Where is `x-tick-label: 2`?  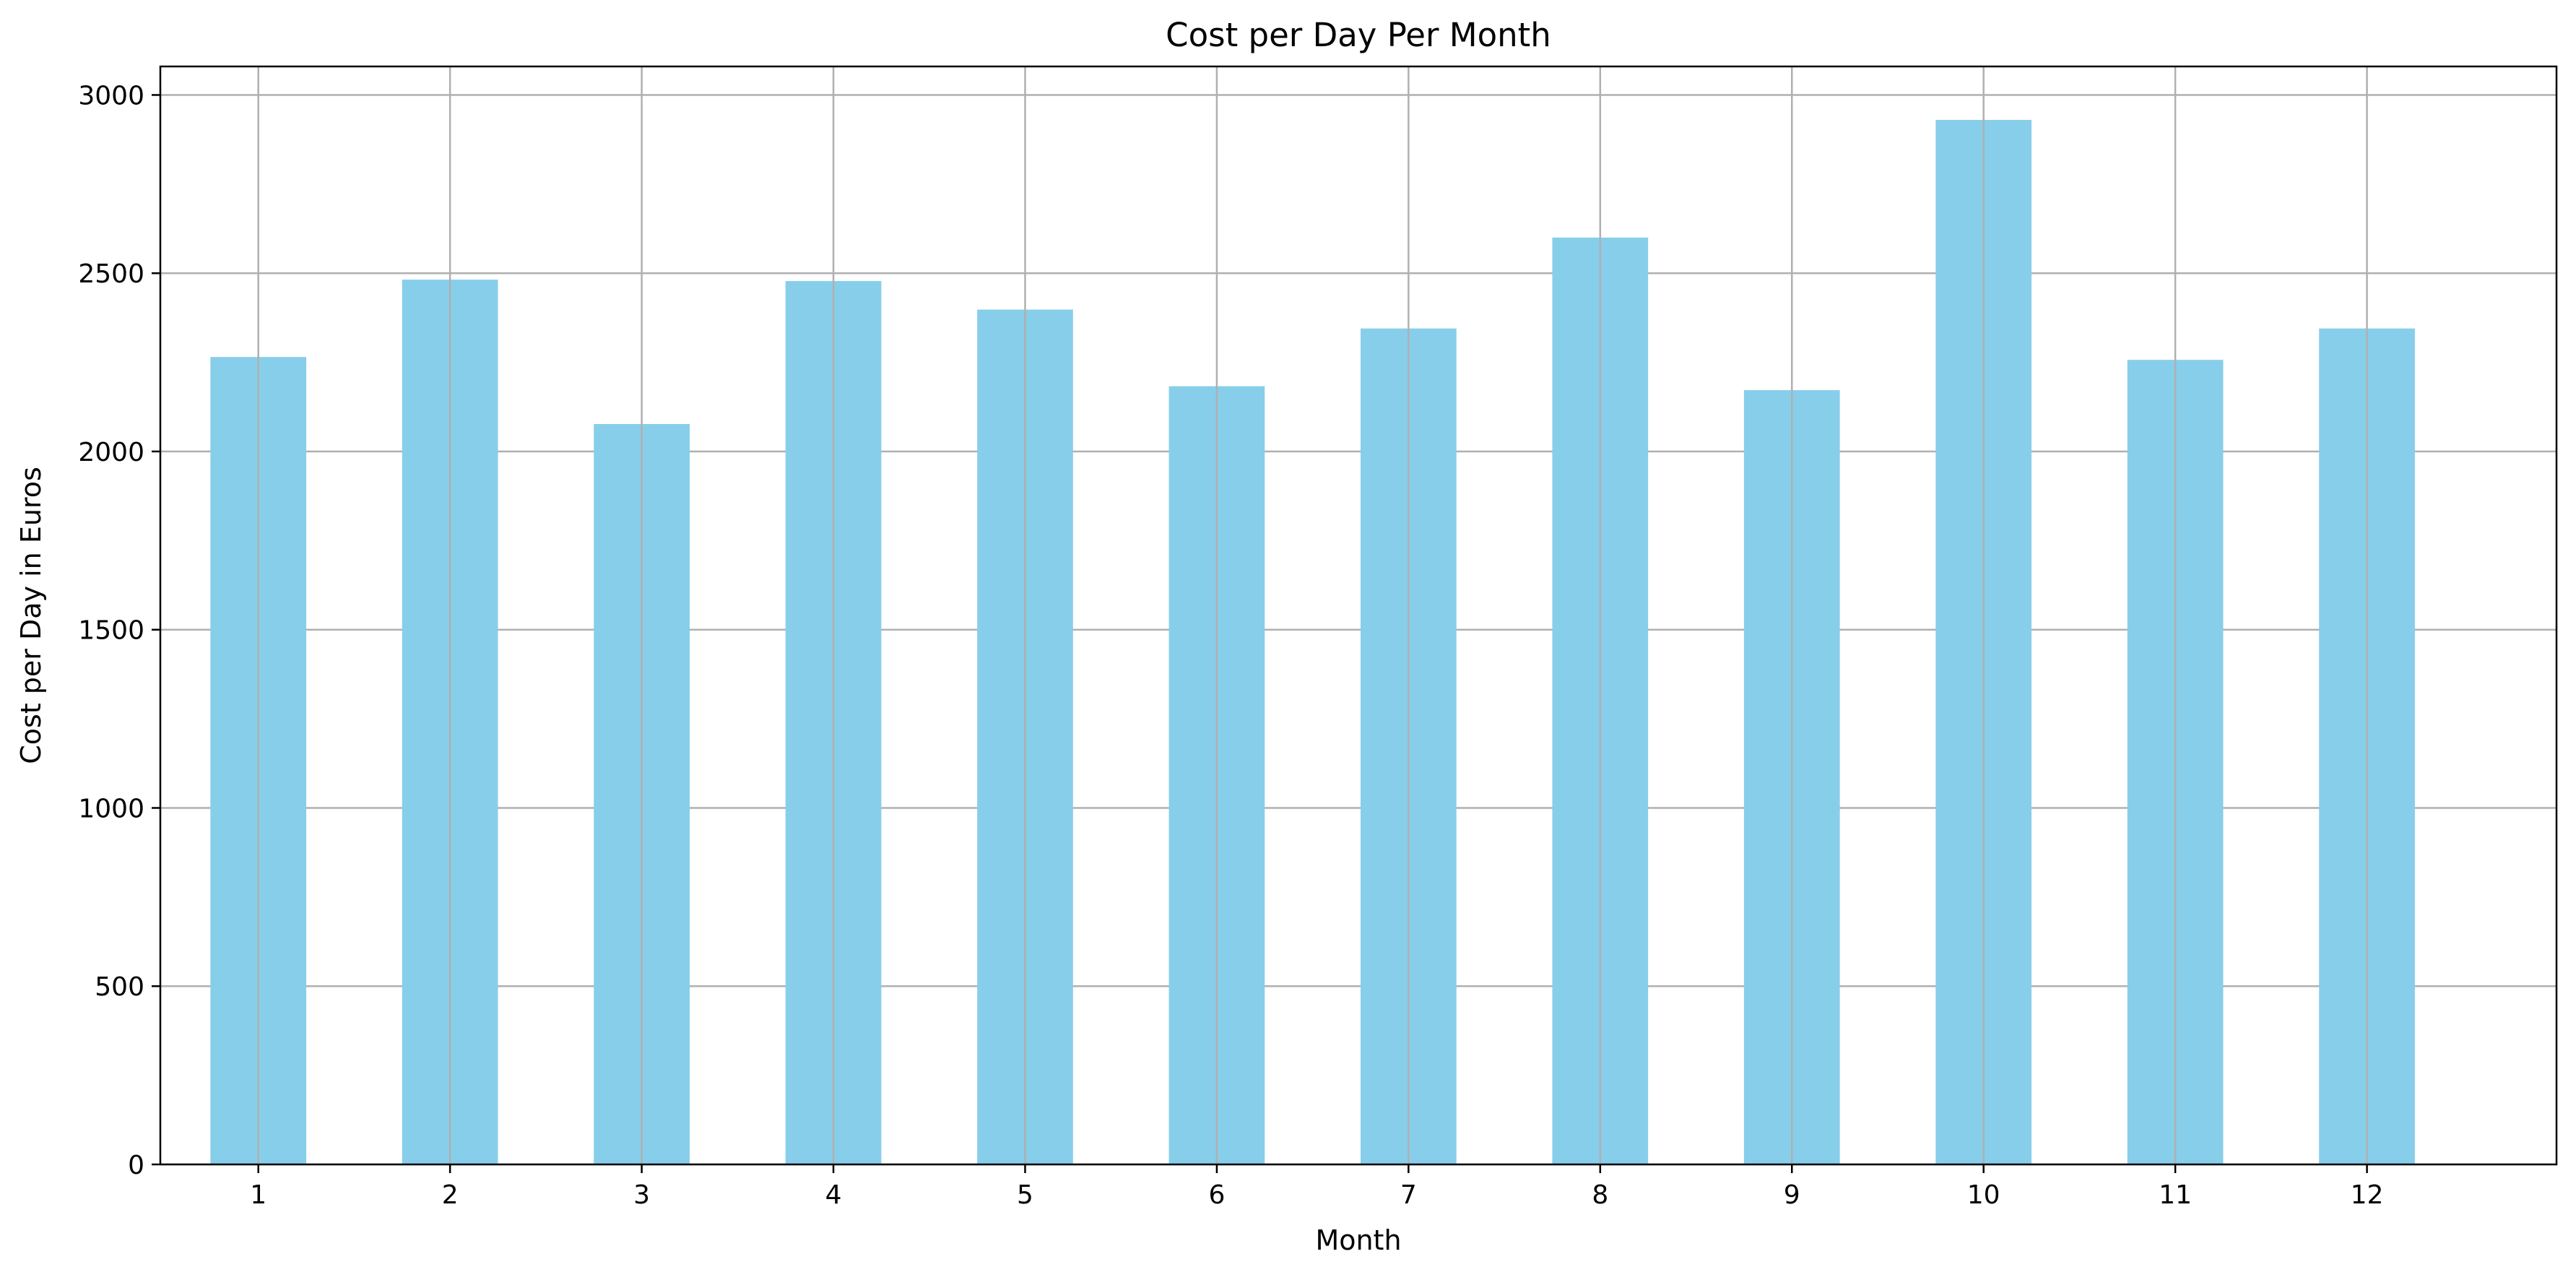
x-tick-label: 2 is located at coordinates (450, 1195).